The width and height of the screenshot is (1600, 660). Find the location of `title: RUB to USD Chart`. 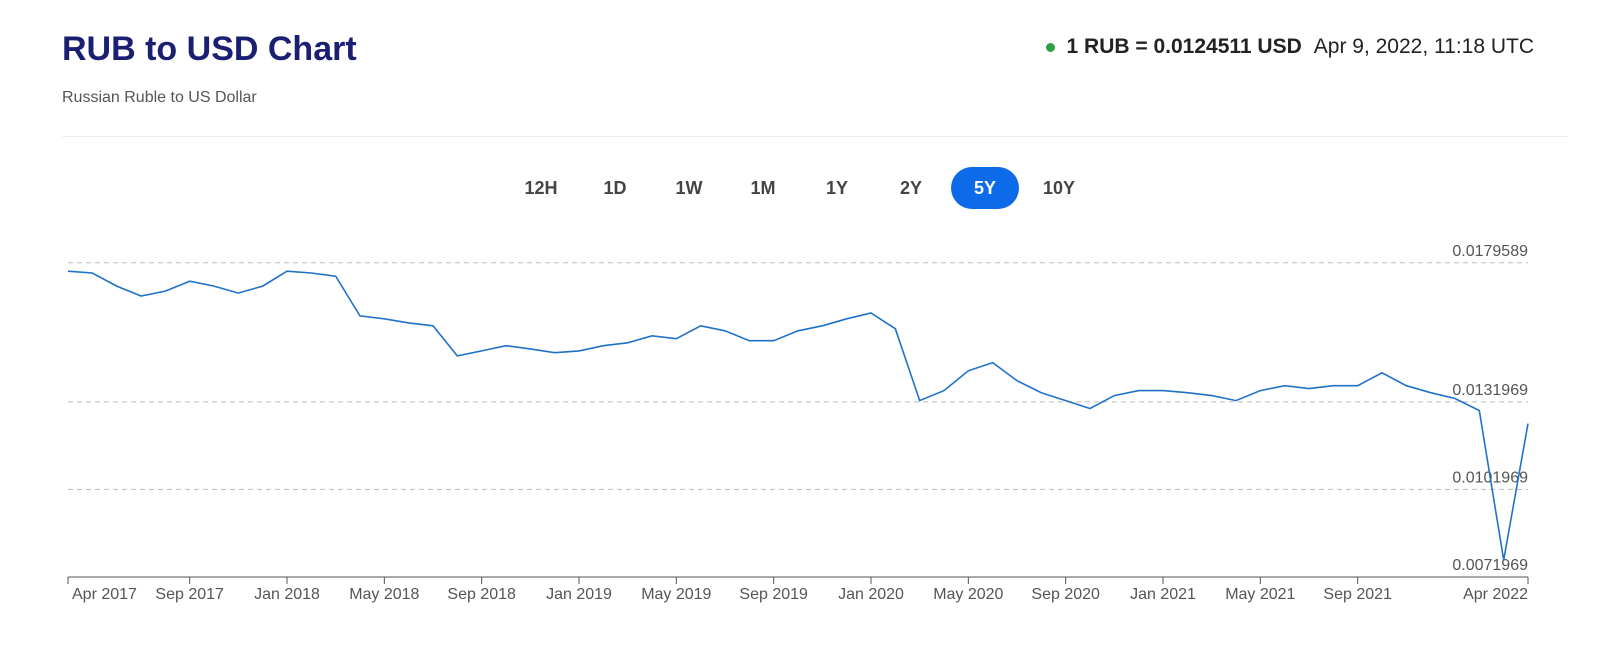

title: RUB to USD Chart is located at coordinates (209, 49).